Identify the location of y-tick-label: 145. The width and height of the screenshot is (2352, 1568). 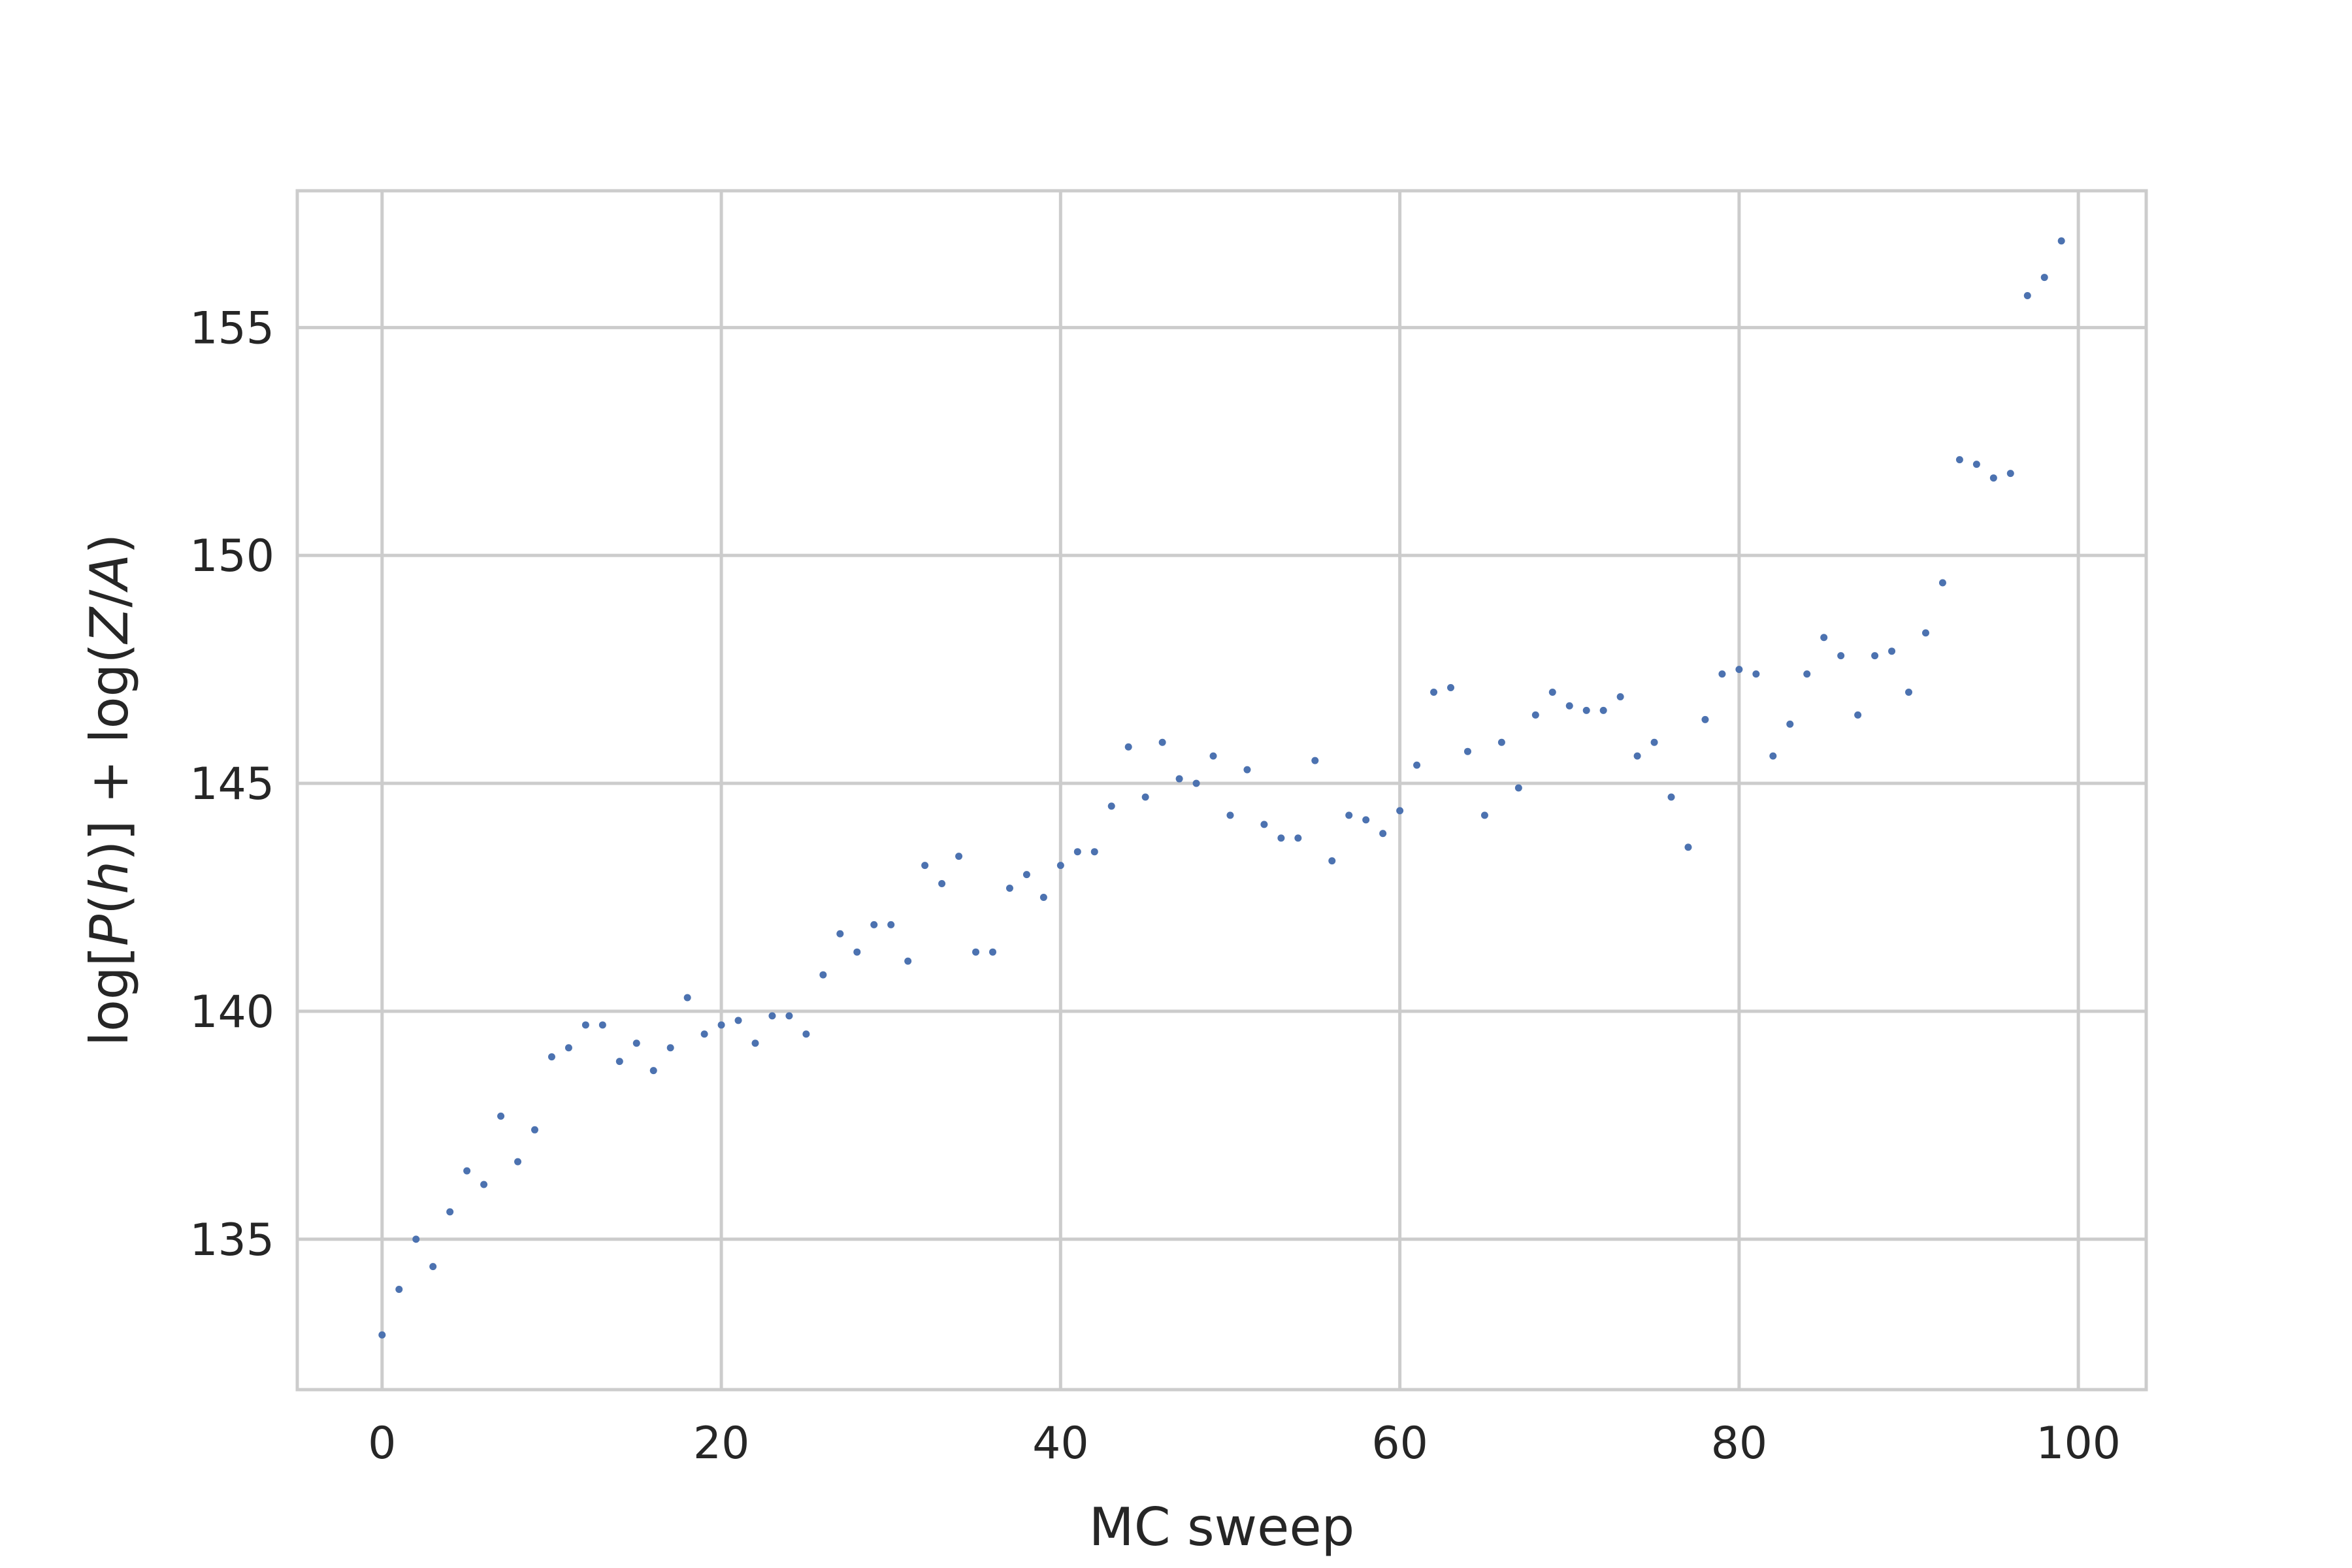
(231, 784).